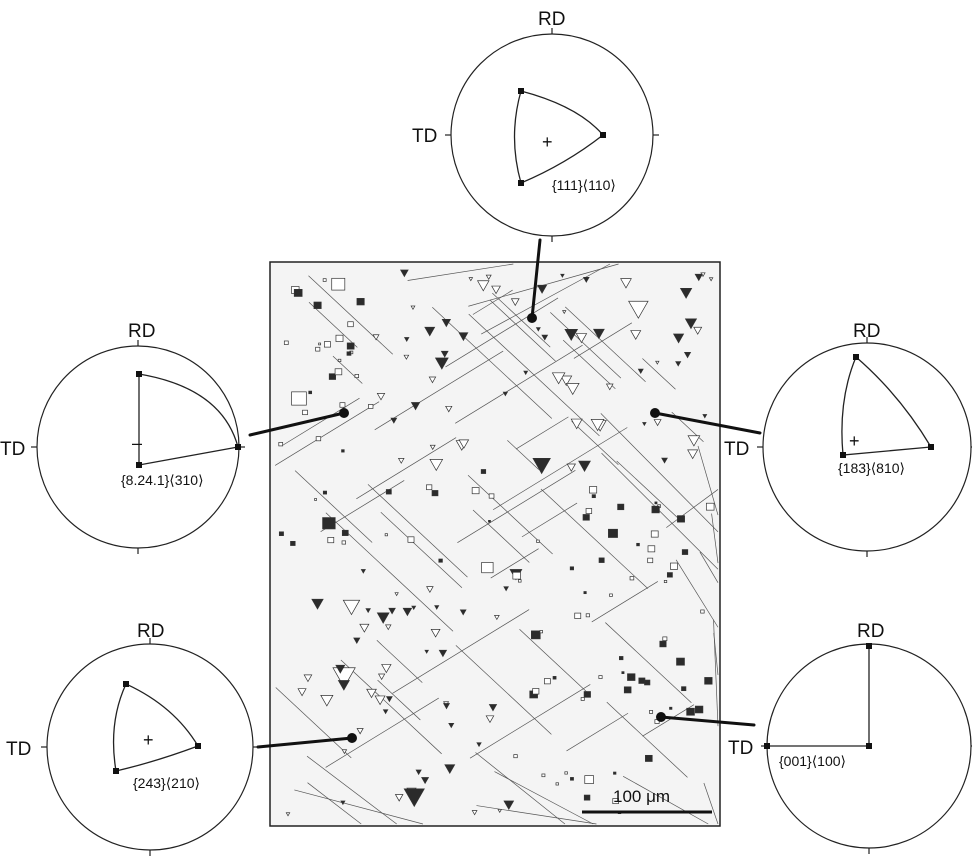  What do you see at coordinates (812, 761) in the screenshot?
I see `orientation-label: {001}⟨100⟩` at bounding box center [812, 761].